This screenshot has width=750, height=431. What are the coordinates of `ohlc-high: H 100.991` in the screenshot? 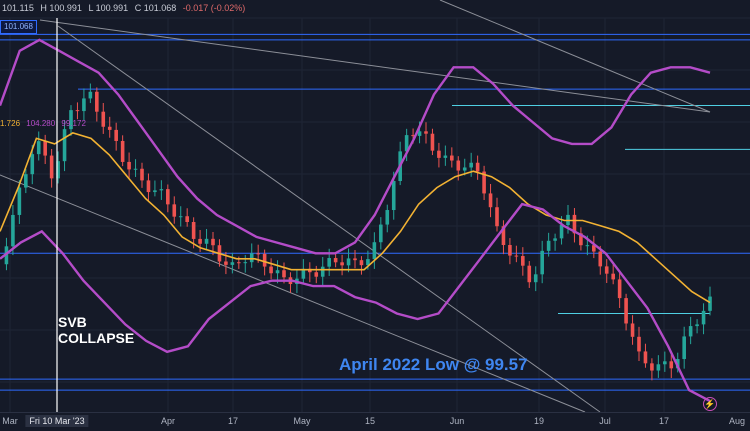 It's located at (61, 8).